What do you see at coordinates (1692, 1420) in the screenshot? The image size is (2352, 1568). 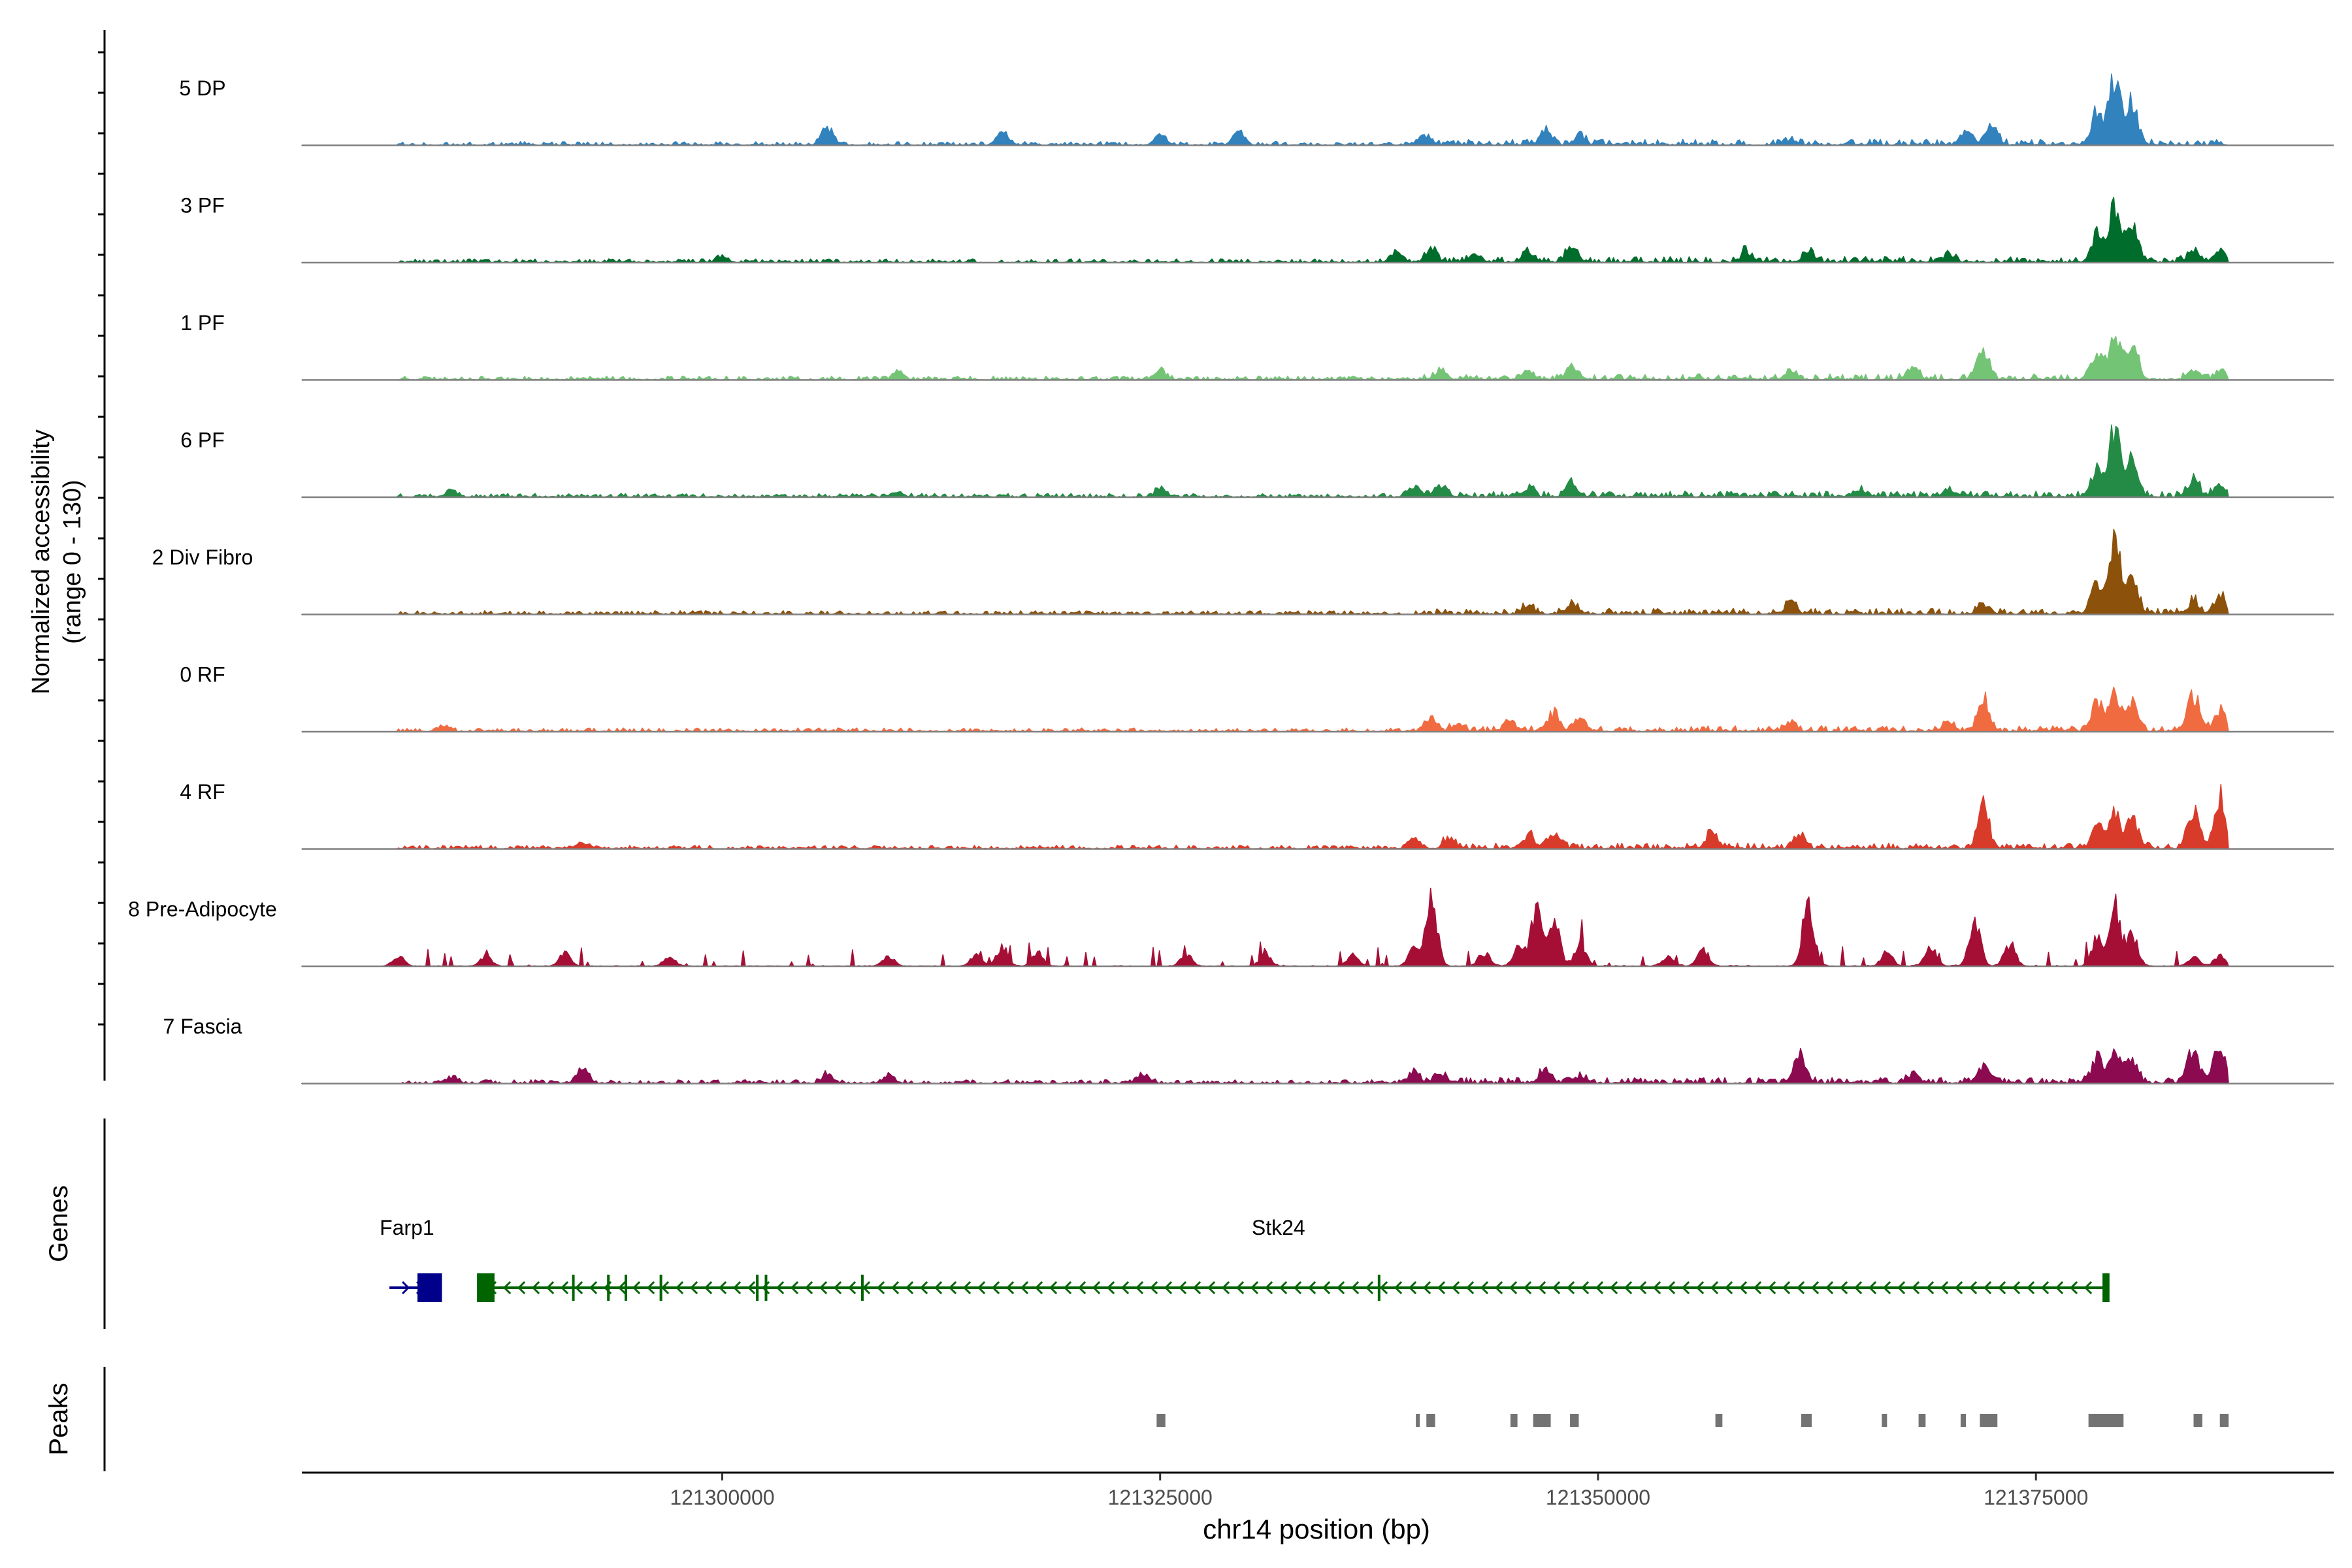 I see `peaks-track` at bounding box center [1692, 1420].